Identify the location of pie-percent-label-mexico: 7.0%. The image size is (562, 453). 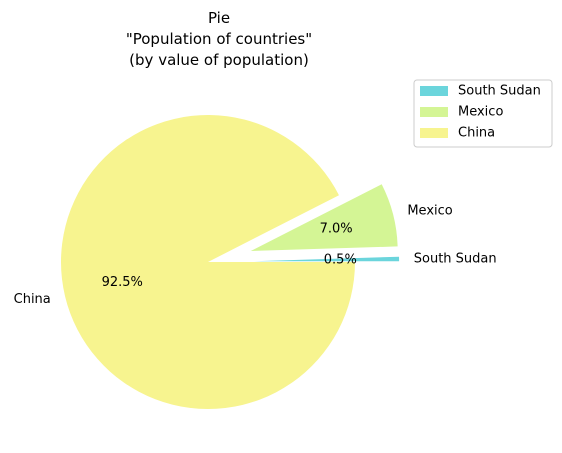
(336, 229).